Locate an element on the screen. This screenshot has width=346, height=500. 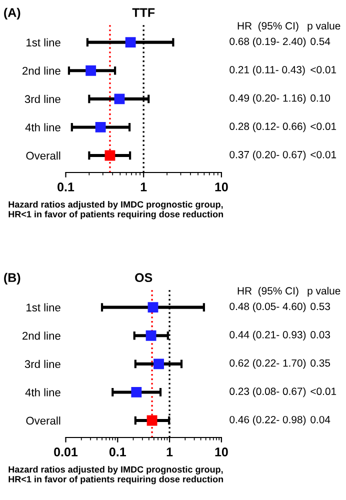
data-label: 0.21 (0.11- 0.43) is located at coordinates (267, 71).